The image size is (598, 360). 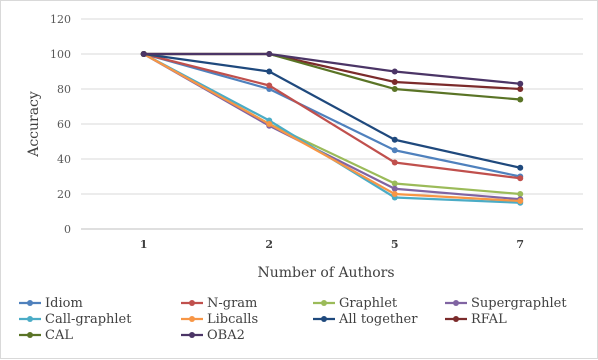 I want to click on series-line, so click(x=332, y=68).